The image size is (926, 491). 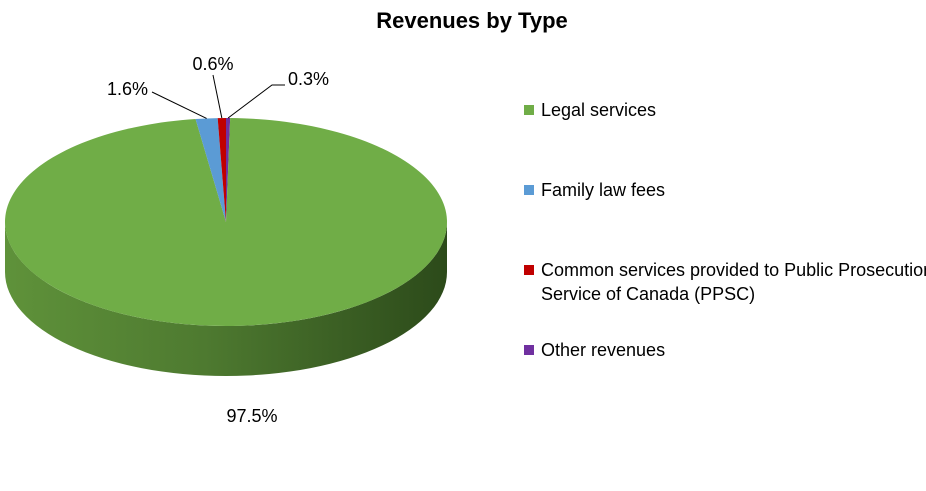 I want to click on chart-title: Revenues by Type, so click(x=472, y=20).